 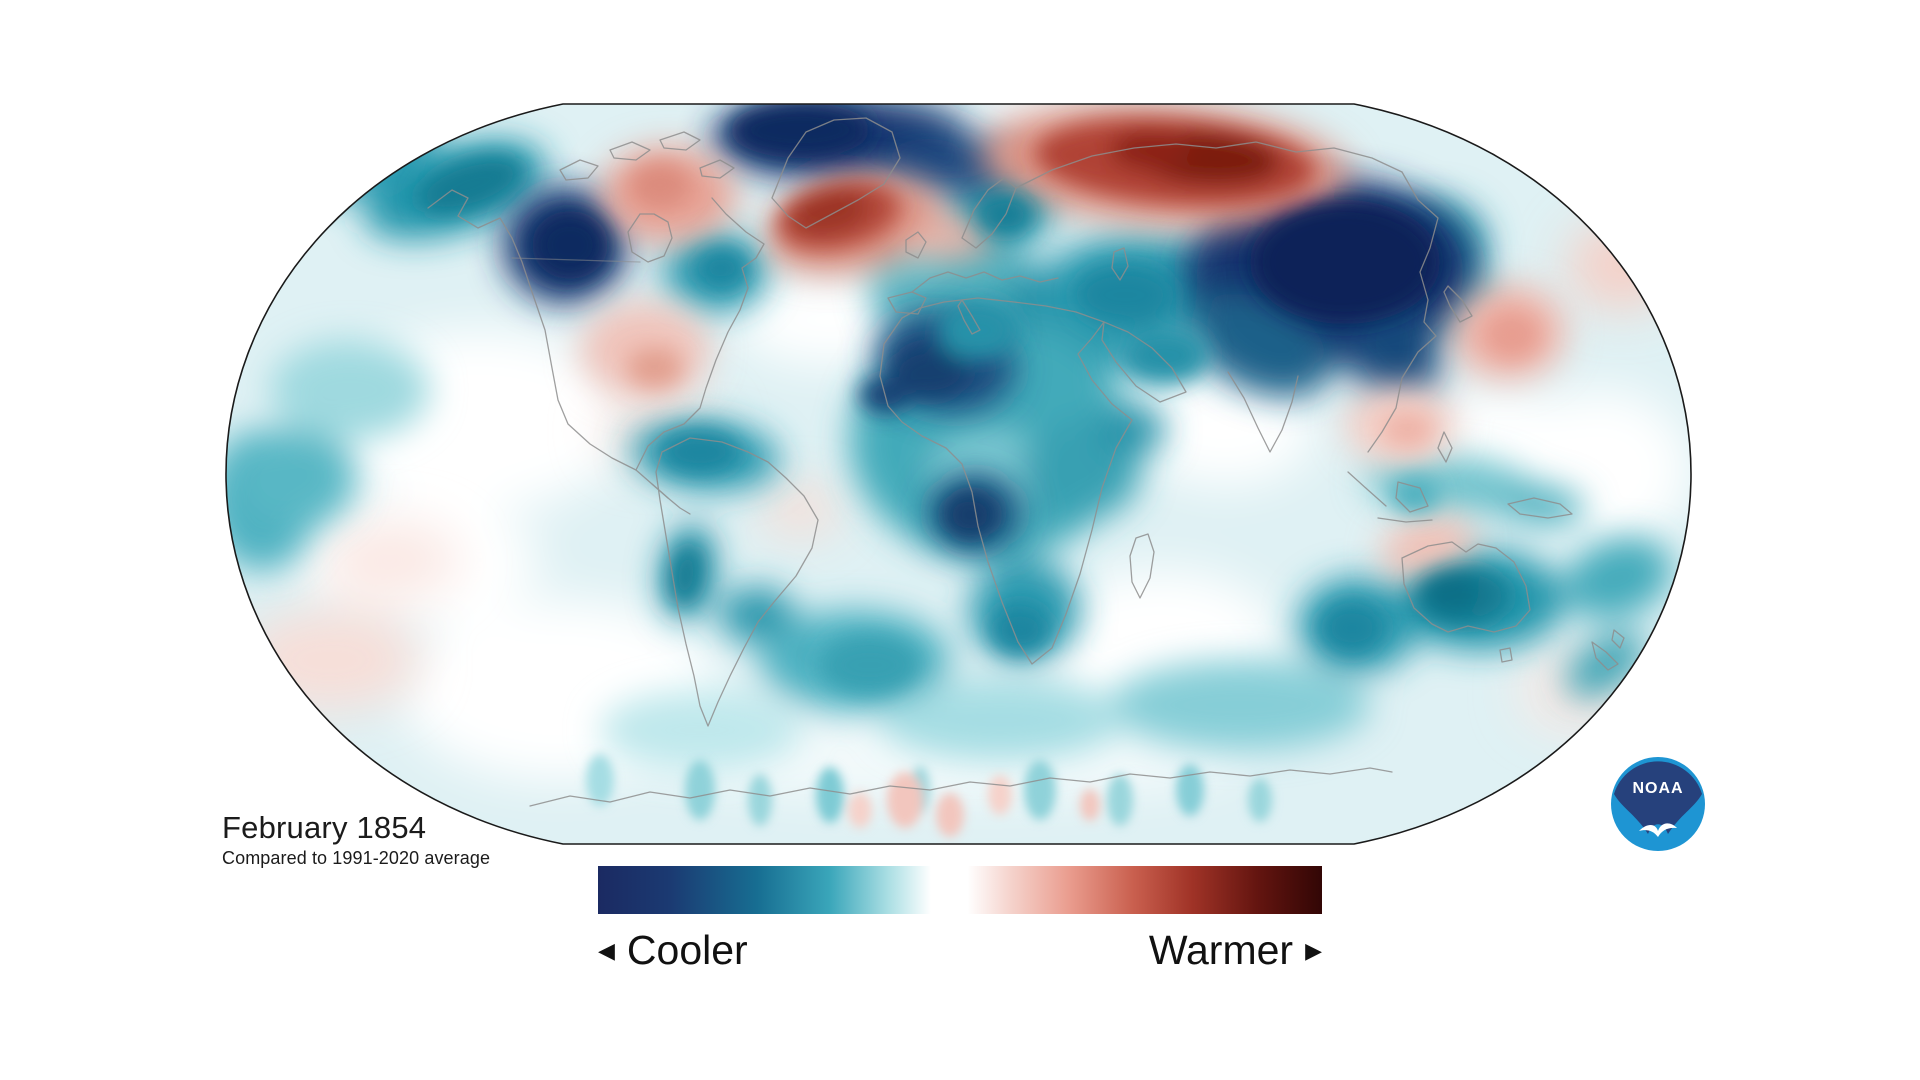 What do you see at coordinates (960, 890) in the screenshot?
I see `colorbar` at bounding box center [960, 890].